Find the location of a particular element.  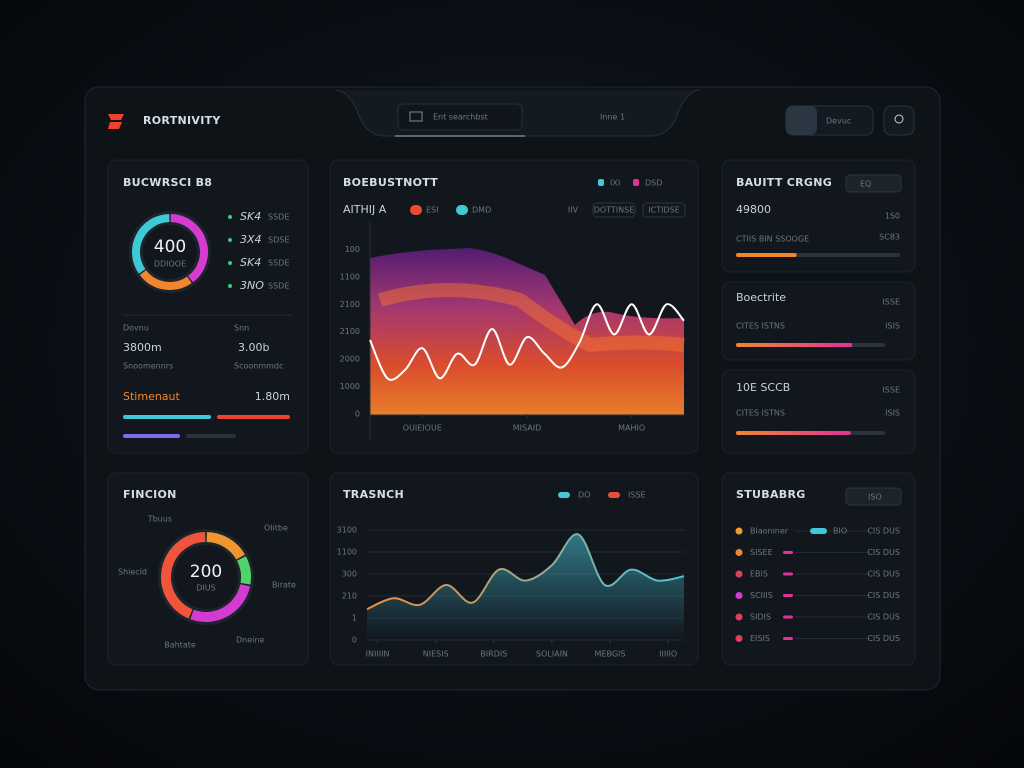

stat-value: 3.00b is located at coordinates (253, 347).